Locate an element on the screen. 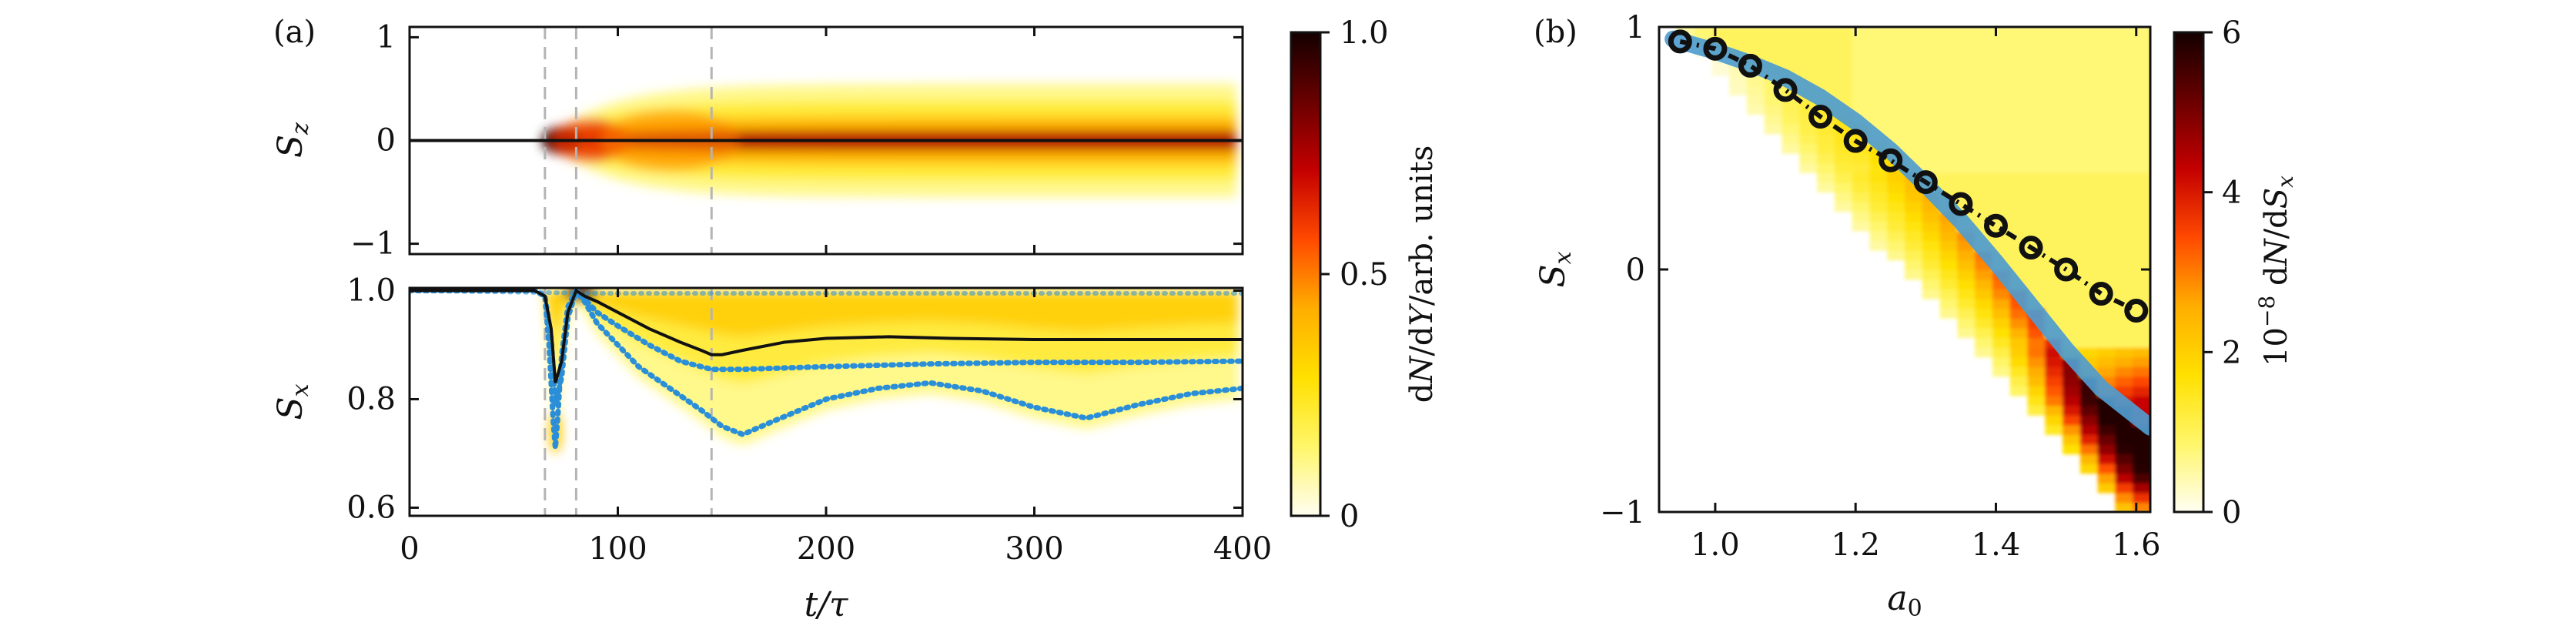 This screenshot has height=629, width=2576. panel-b-series is located at coordinates (1907, 232).